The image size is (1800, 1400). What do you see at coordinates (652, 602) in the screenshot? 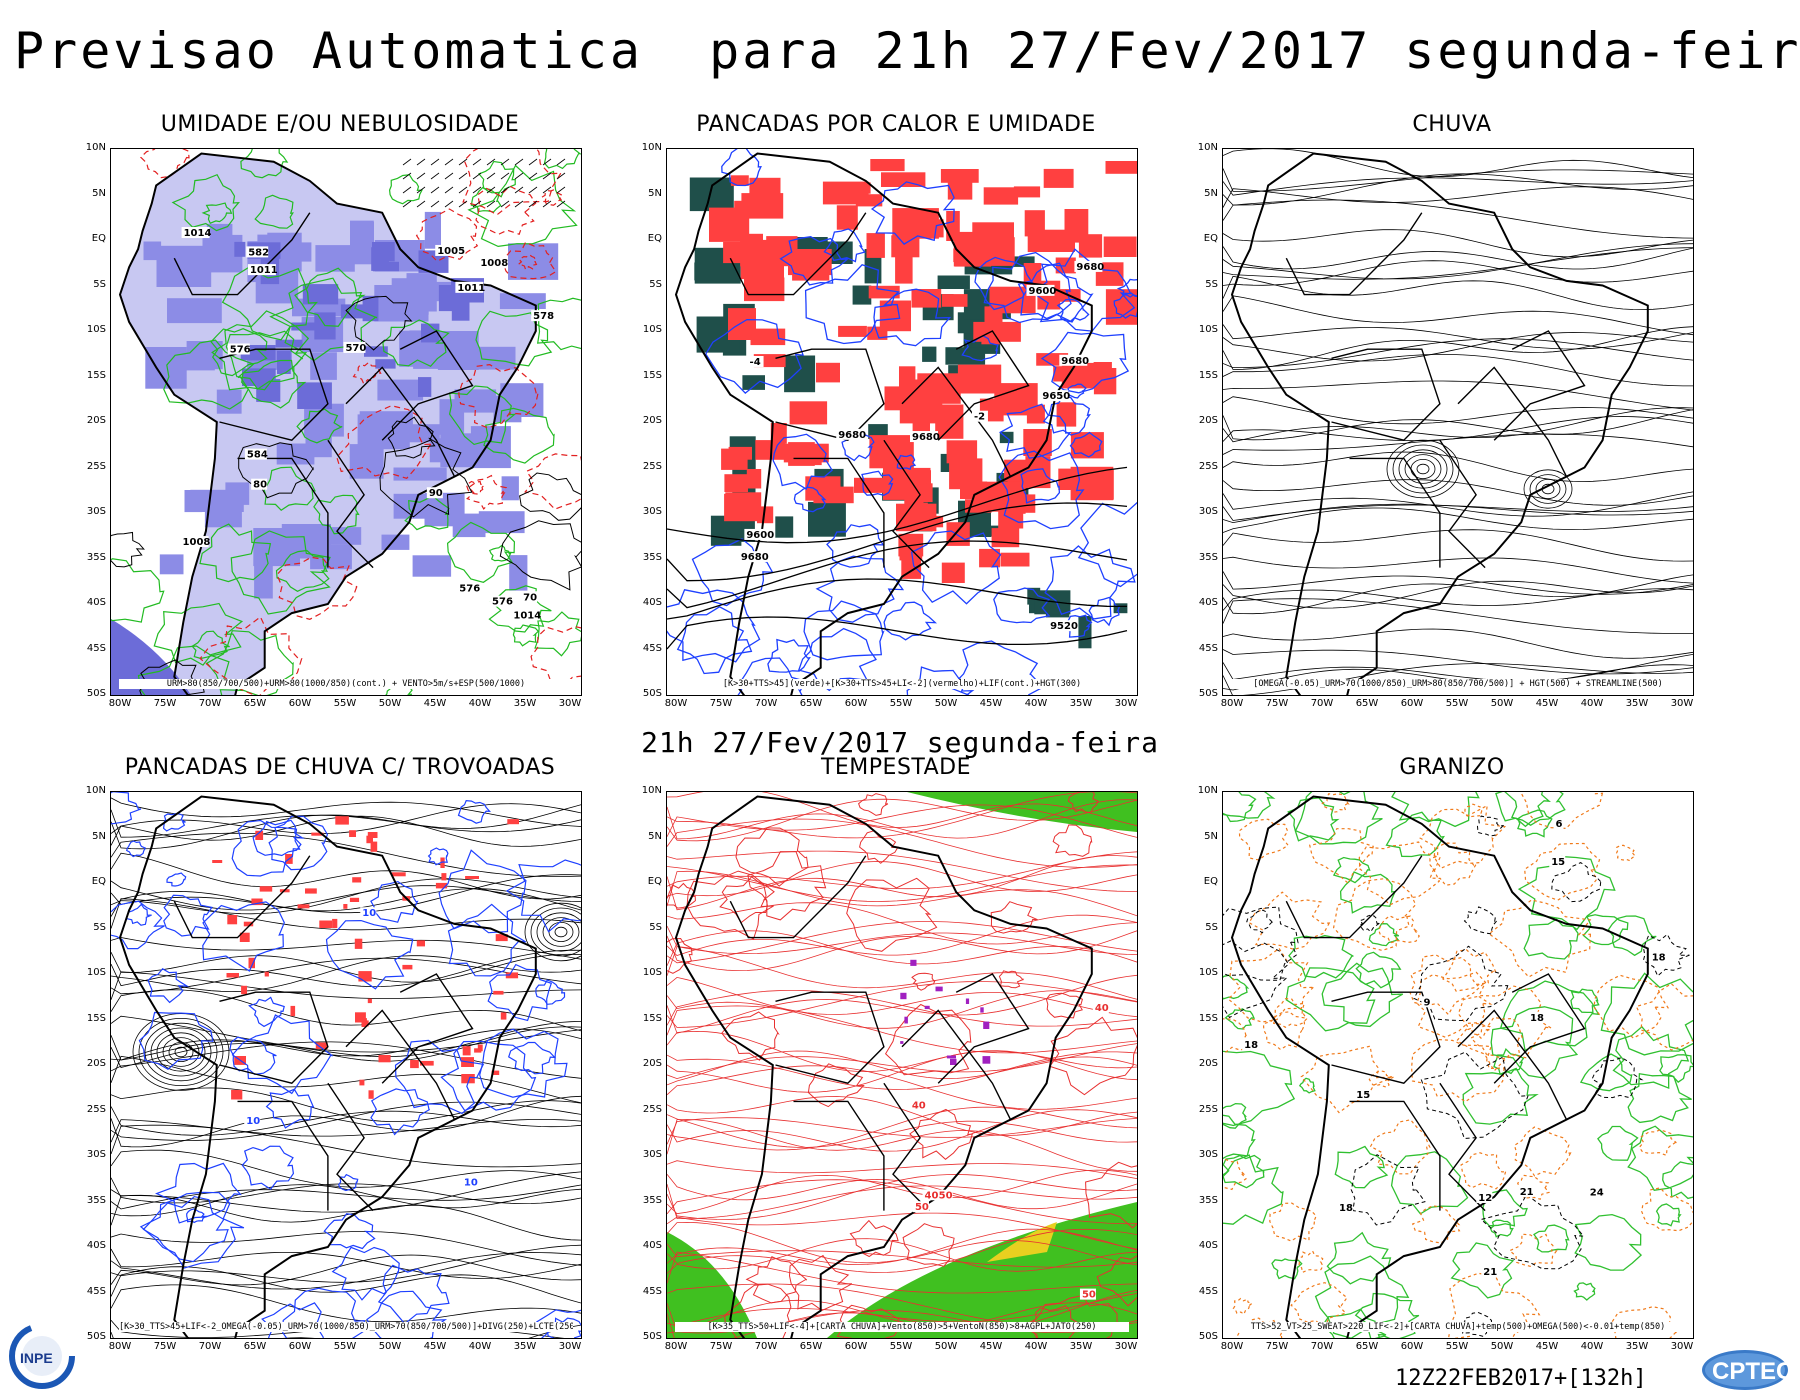
I see `lat-label: 40S` at bounding box center [652, 602].